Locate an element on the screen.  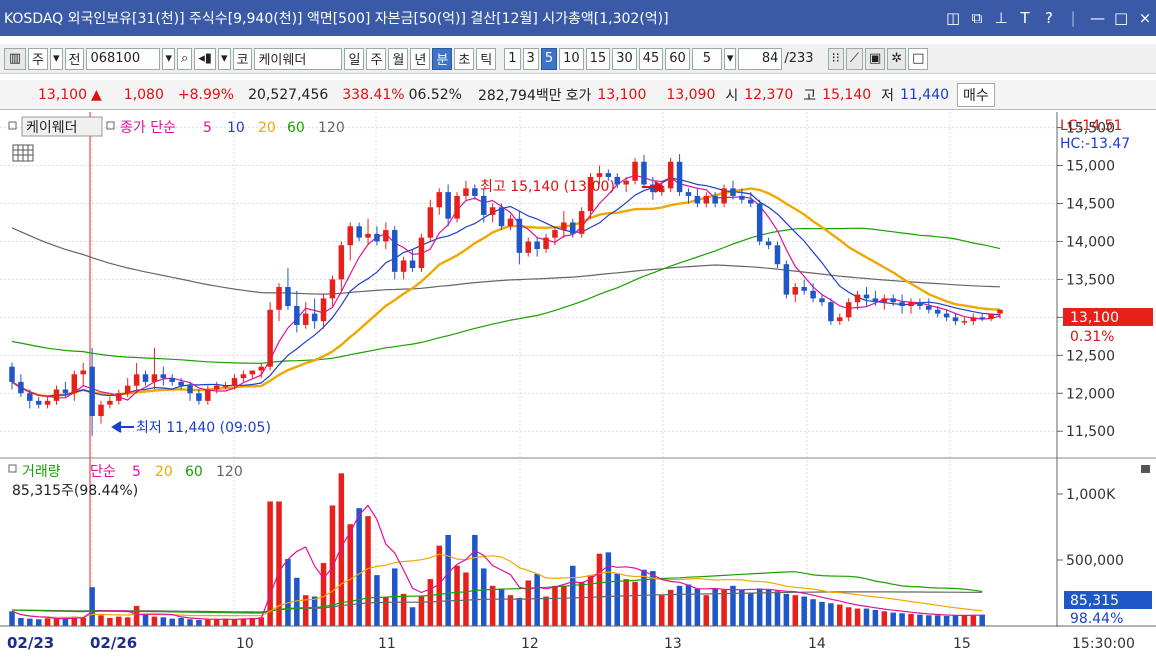
gear-icon: ✲ is located at coordinates (897, 58).